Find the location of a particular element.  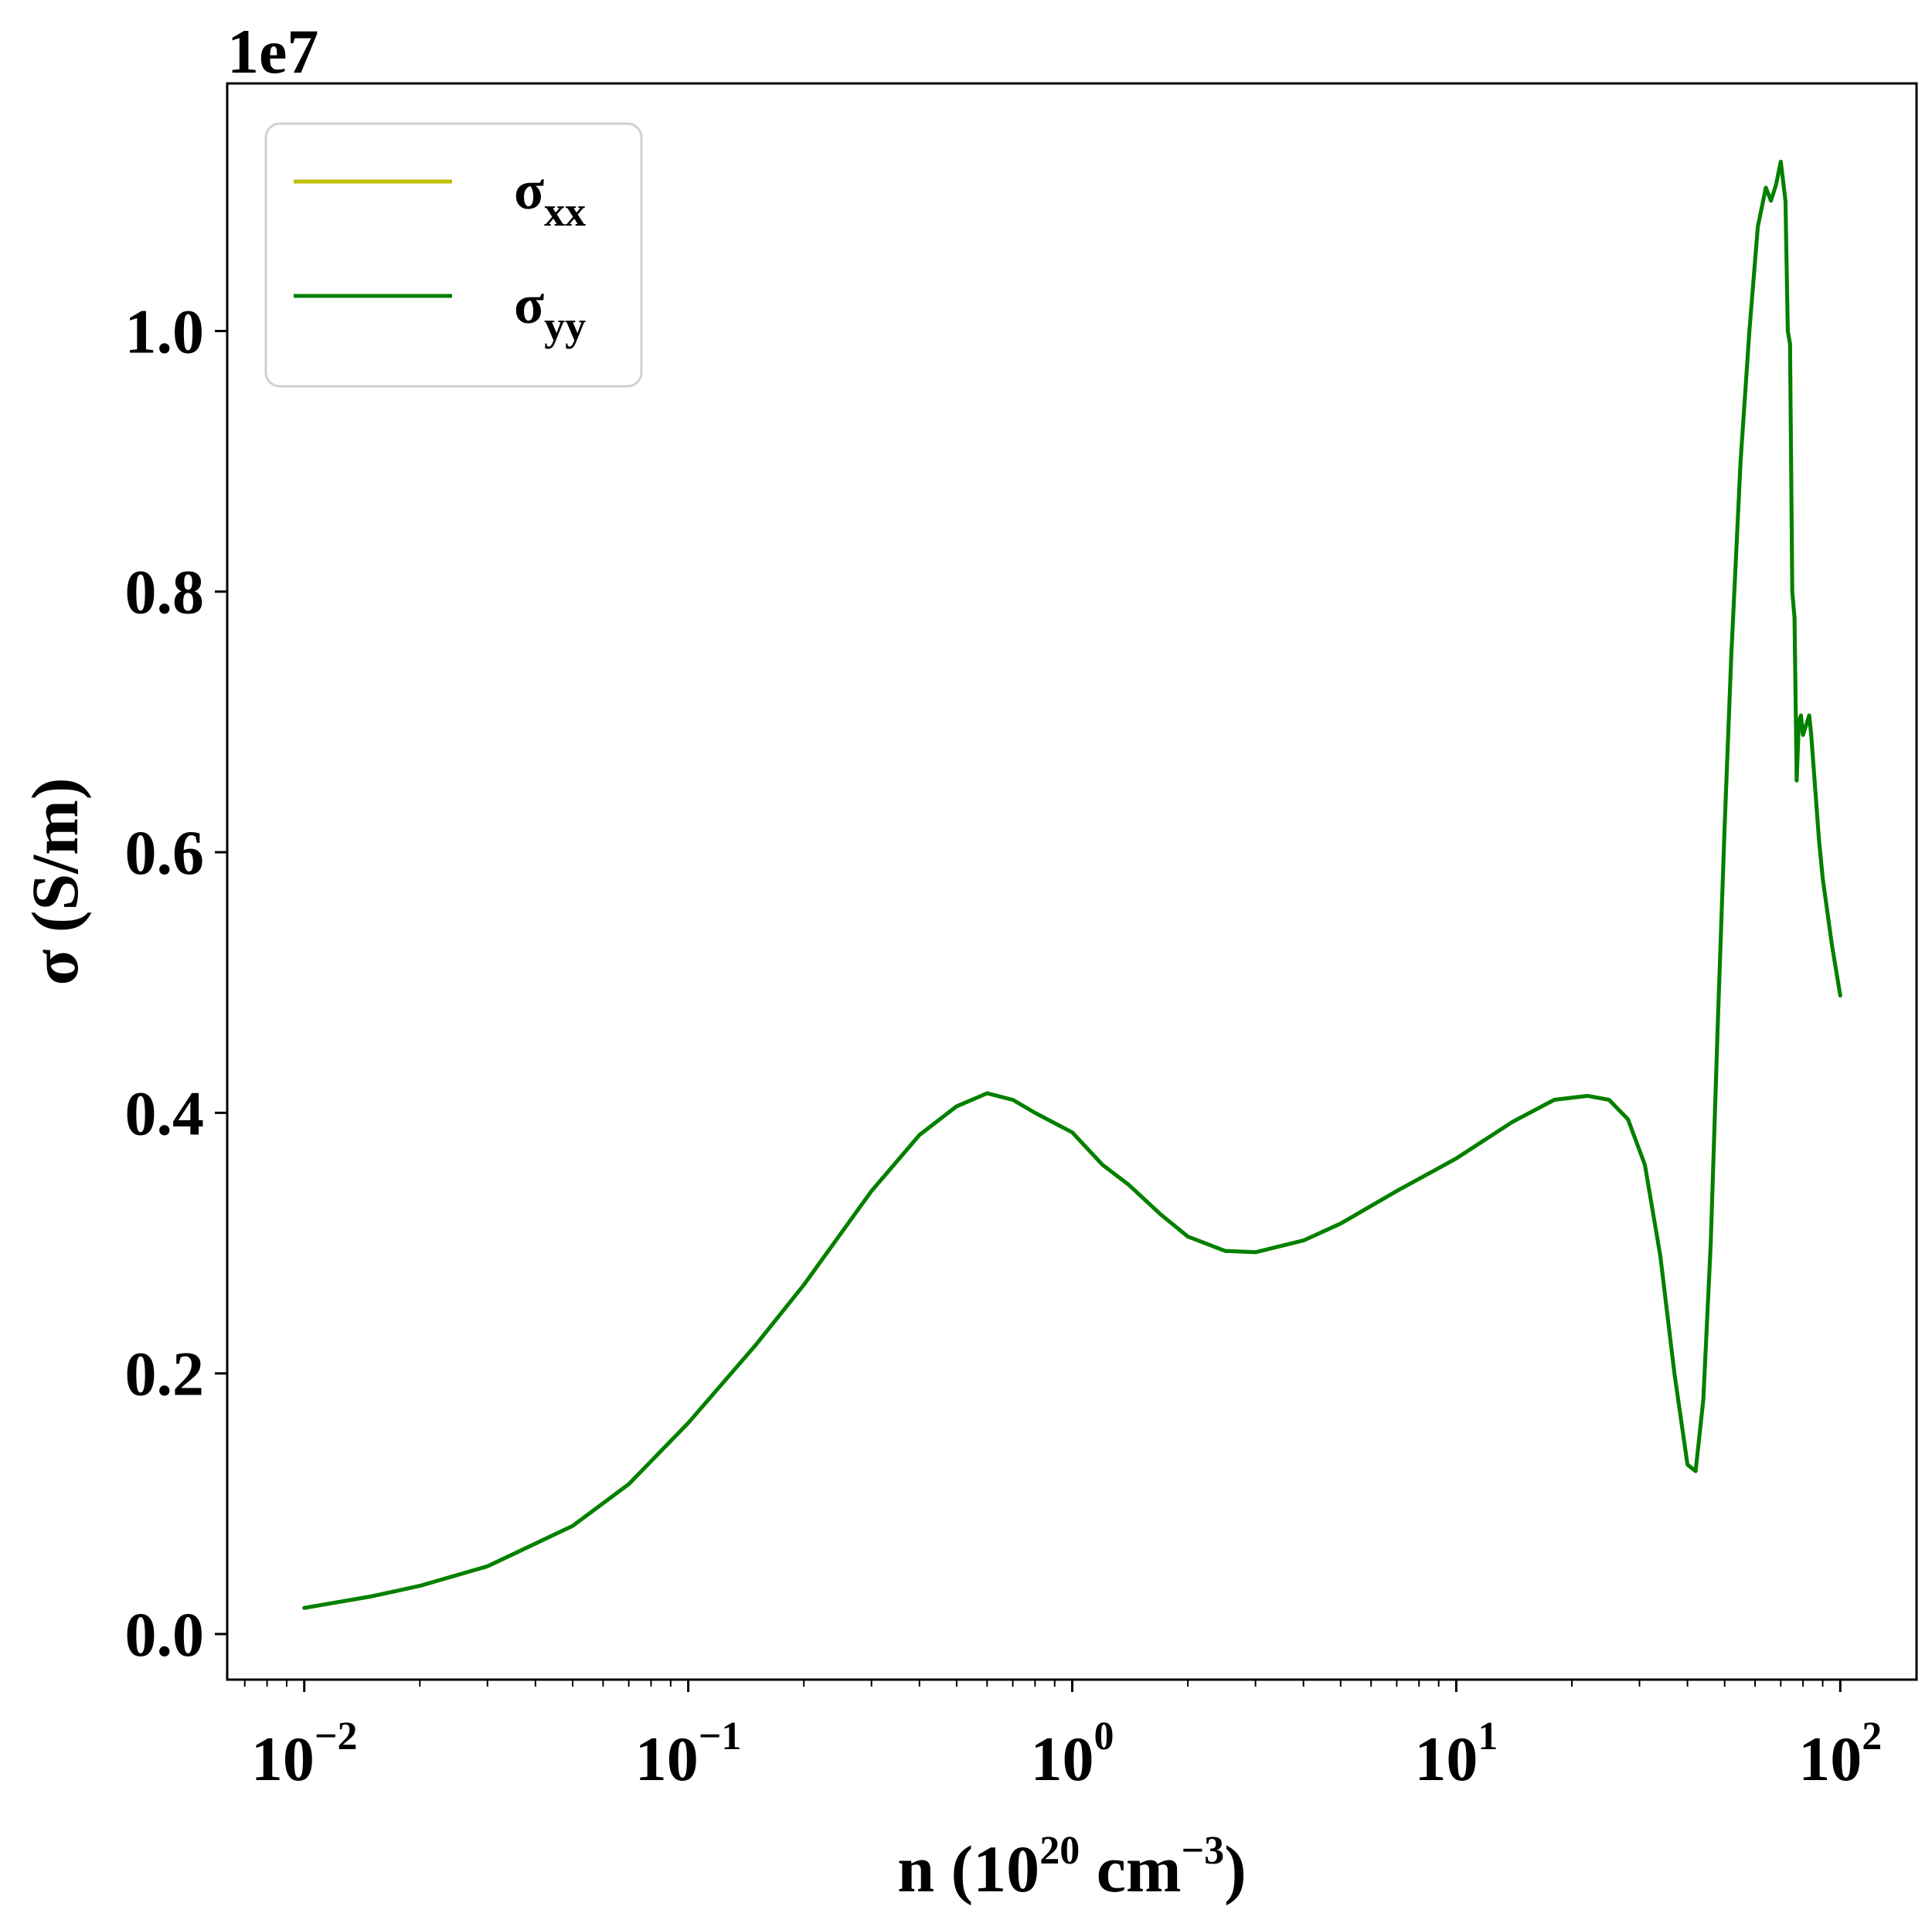

x-axis-label-end: ) is located at coordinates (1235, 1869).